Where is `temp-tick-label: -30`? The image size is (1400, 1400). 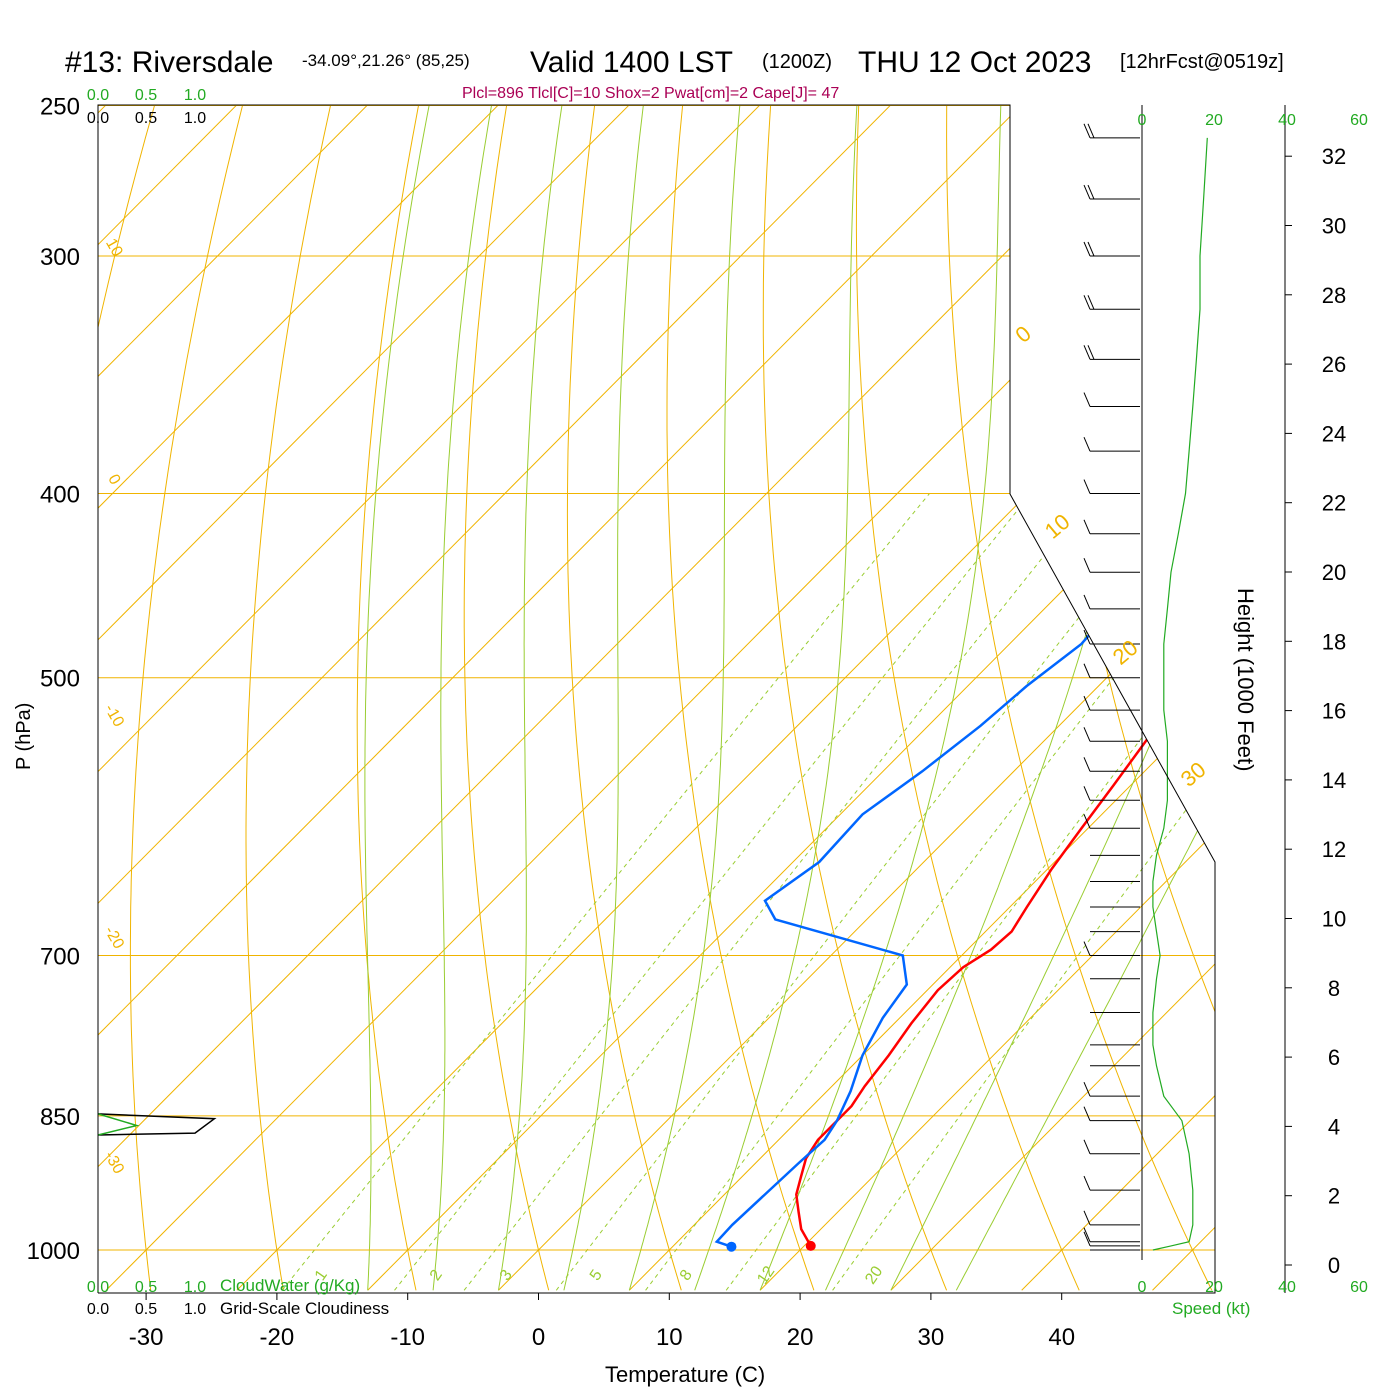
temp-tick-label: -30 is located at coordinates (146, 1337).